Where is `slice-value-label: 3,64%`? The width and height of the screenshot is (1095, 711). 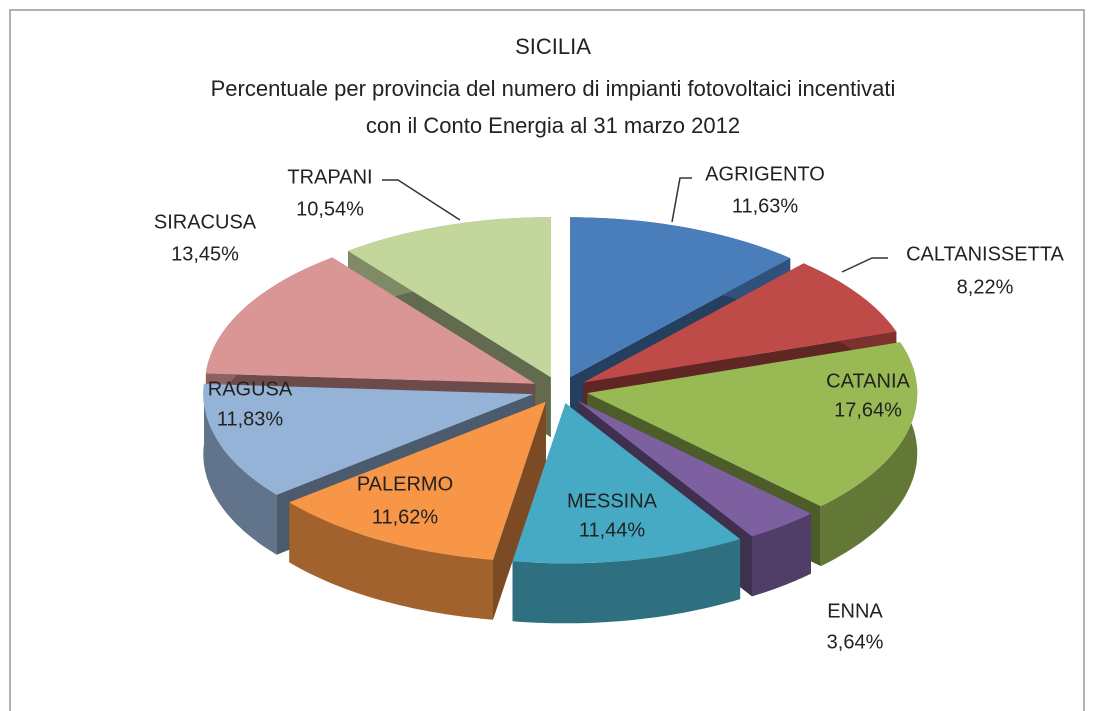
slice-value-label: 3,64% is located at coordinates (855, 642).